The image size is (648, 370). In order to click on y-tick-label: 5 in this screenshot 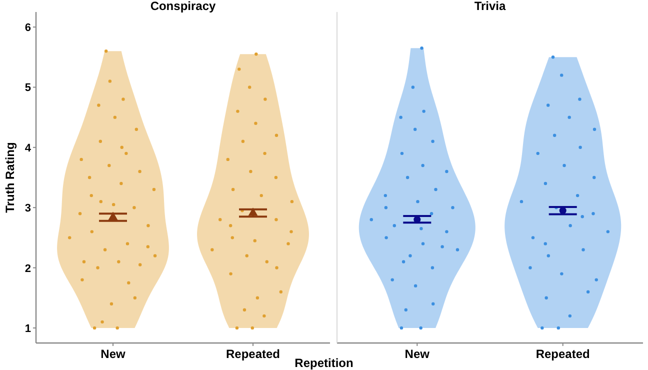, I will do `click(27, 88)`.